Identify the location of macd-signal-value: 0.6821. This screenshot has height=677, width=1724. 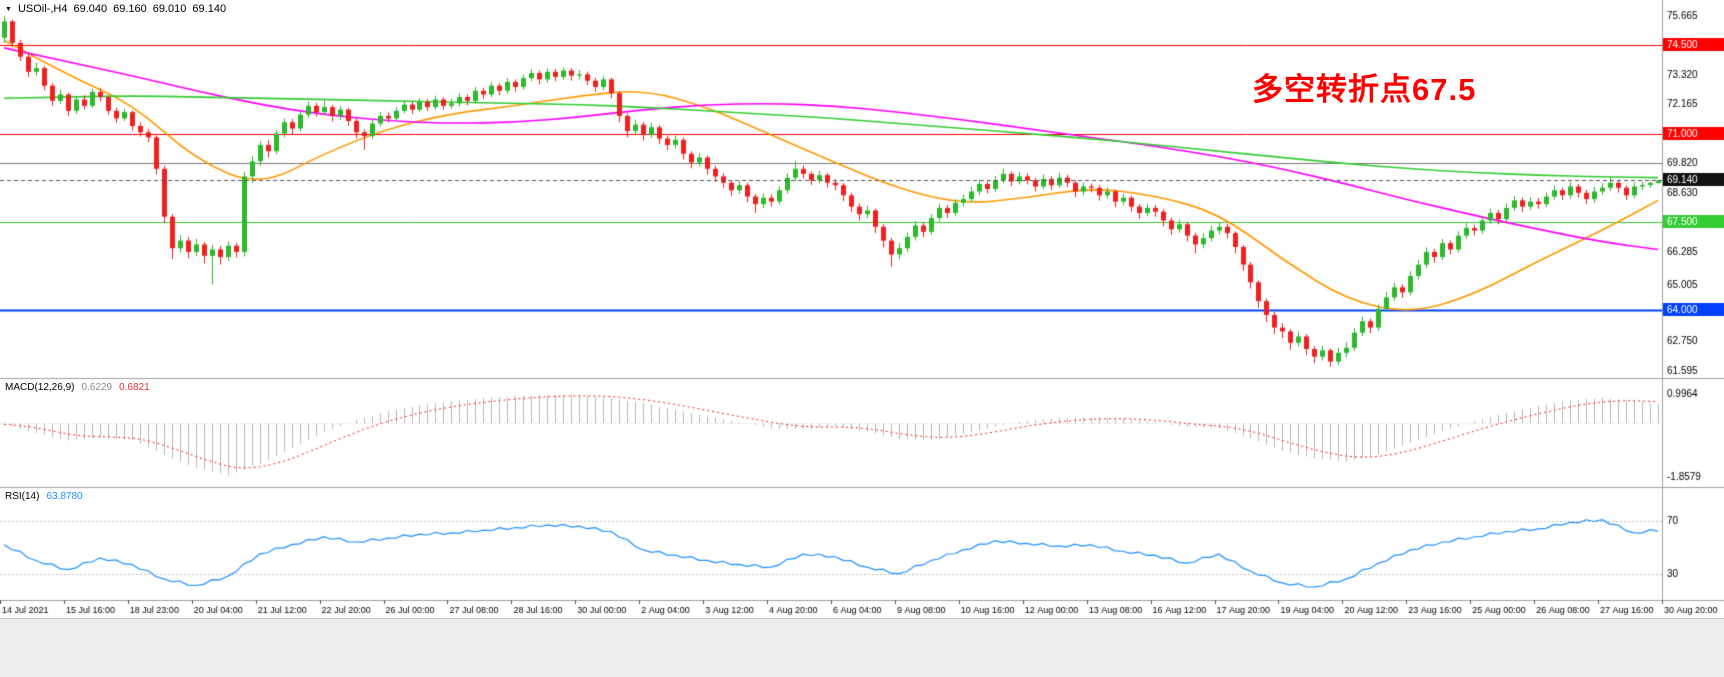
(134, 387).